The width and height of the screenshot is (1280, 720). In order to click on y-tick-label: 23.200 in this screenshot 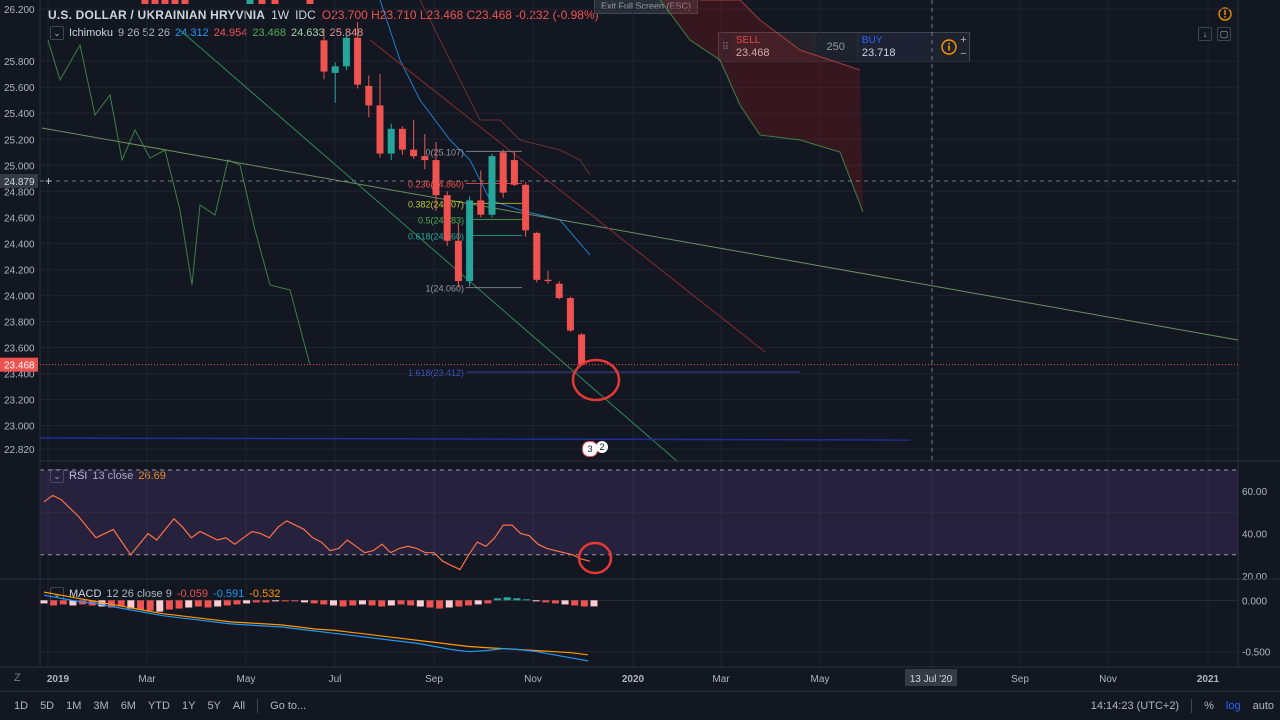, I will do `click(19, 401)`.